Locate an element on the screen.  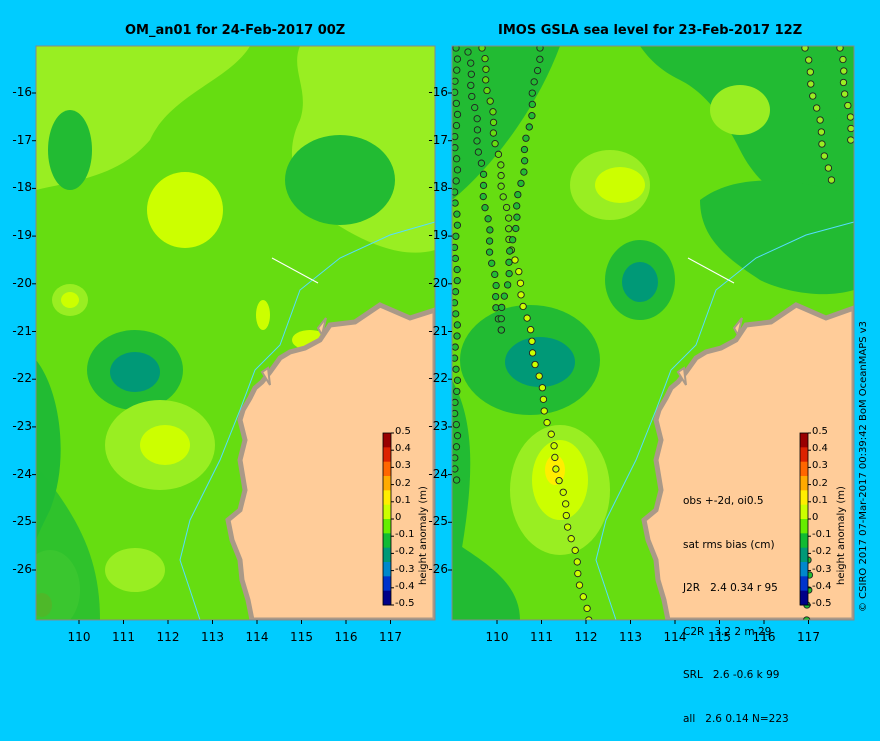
colorbar-label: -0.2 is located at coordinates (822, 552).